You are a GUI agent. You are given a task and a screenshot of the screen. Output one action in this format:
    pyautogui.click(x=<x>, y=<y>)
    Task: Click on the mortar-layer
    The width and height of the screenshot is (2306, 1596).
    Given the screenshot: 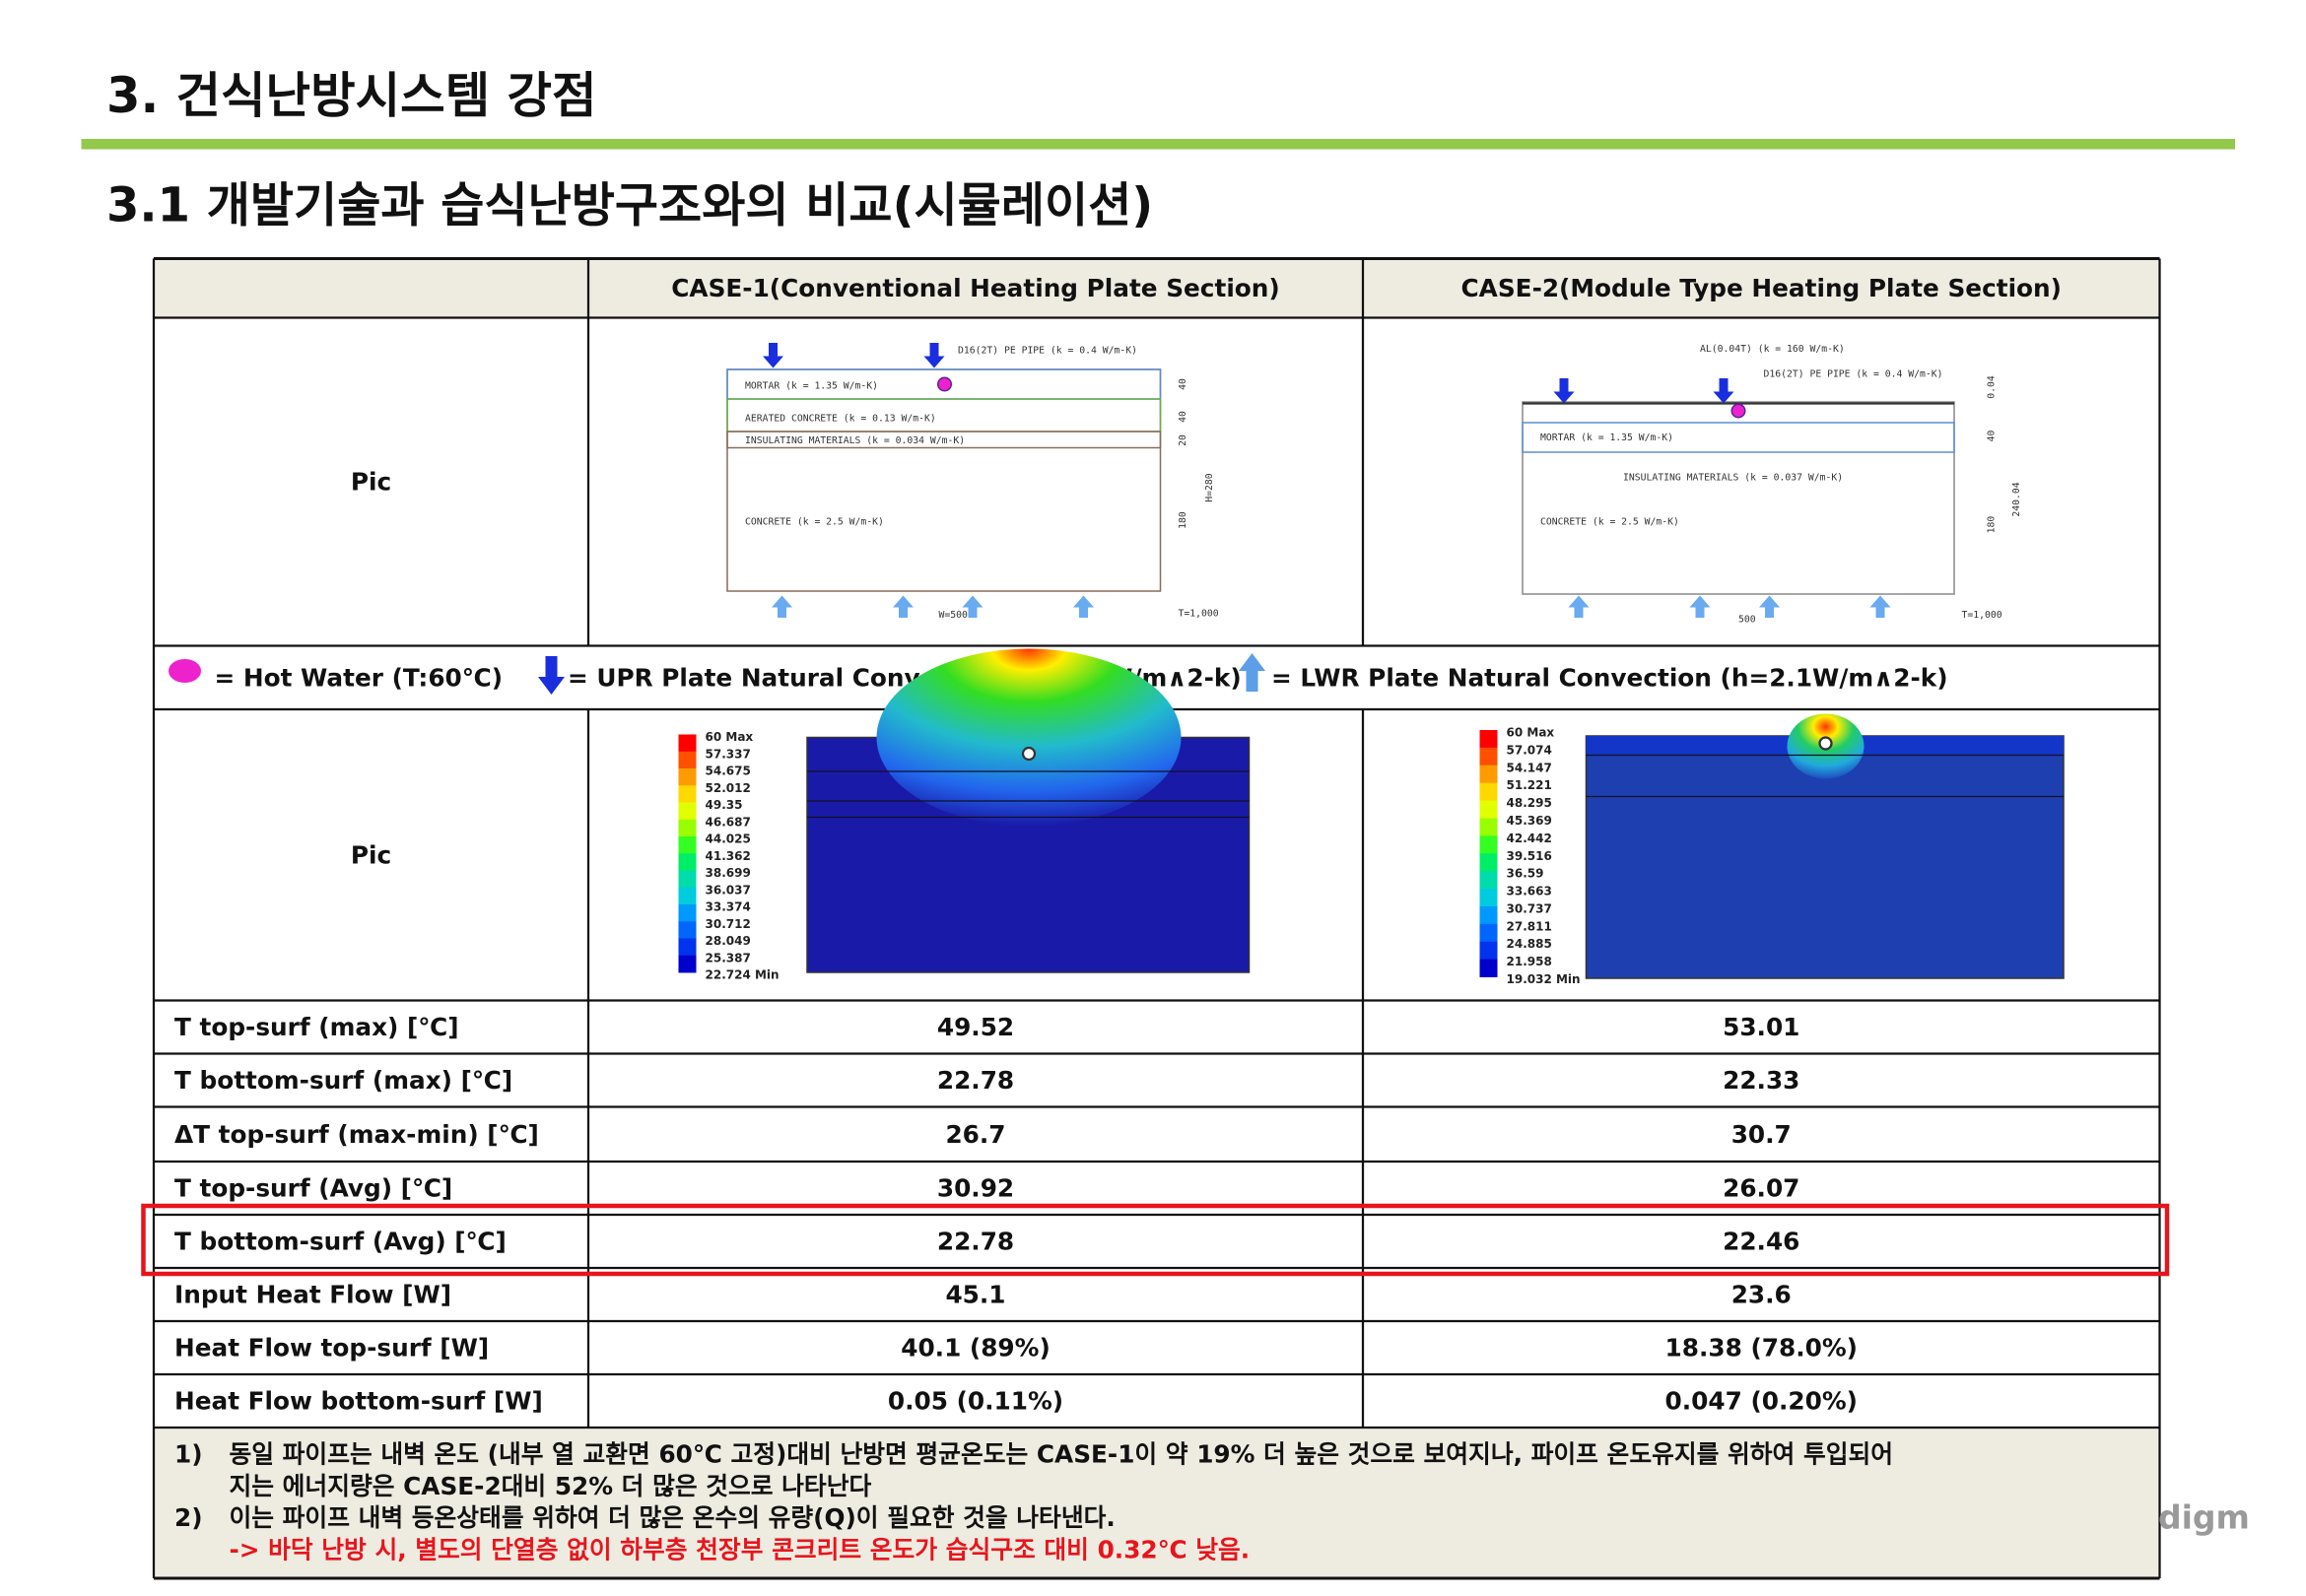 What is the action you would take?
    pyautogui.click(x=1739, y=438)
    